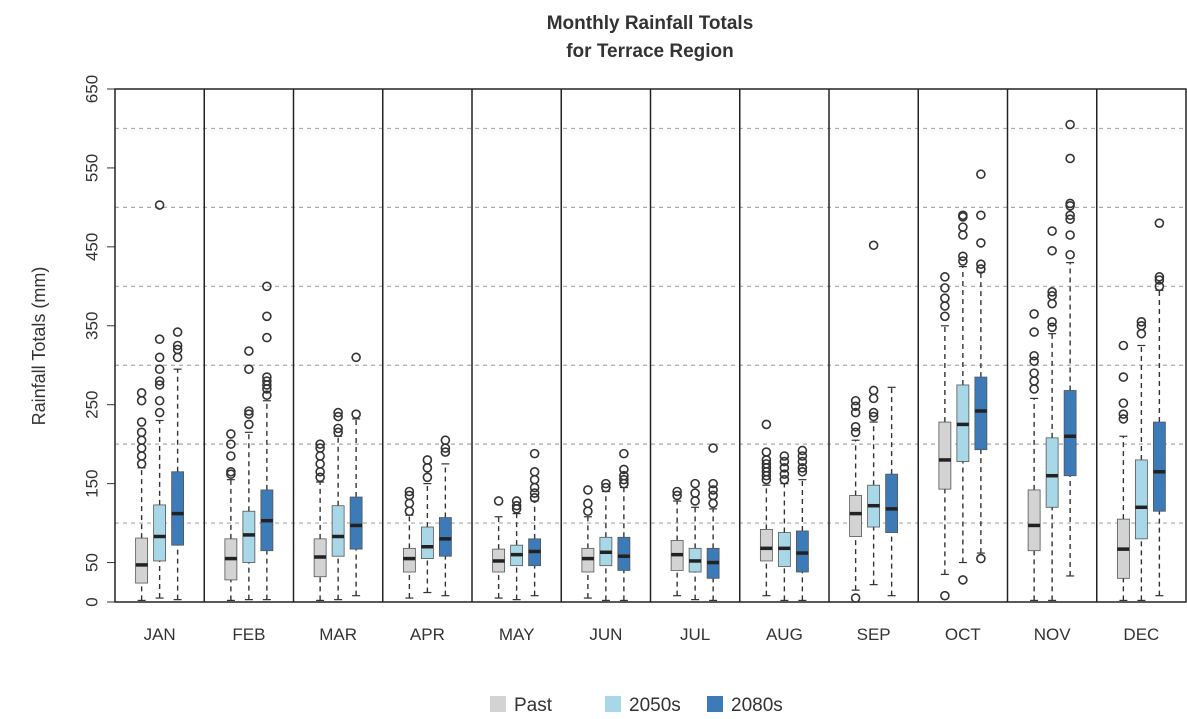 Image resolution: width=1187 pixels, height=719 pixels. What do you see at coordinates (695, 634) in the screenshot?
I see `x-tick-label: JUL` at bounding box center [695, 634].